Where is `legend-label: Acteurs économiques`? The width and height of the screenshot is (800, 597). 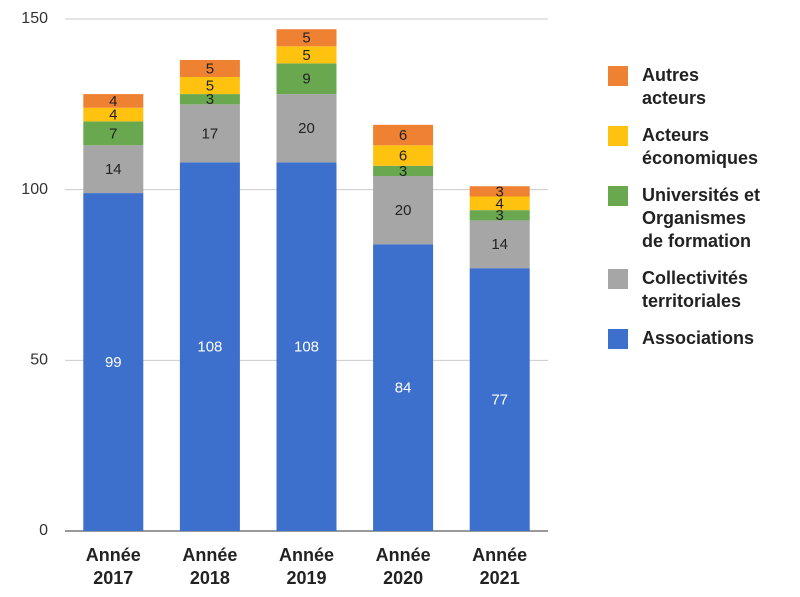 legend-label: Acteurs économiques is located at coordinates (700, 146).